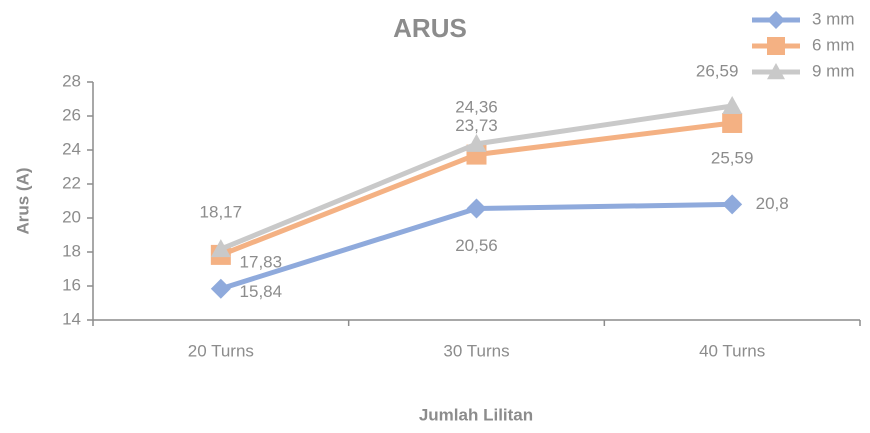 The width and height of the screenshot is (870, 433). Describe the element at coordinates (833, 18) in the screenshot. I see `legend-label: 3 mm` at that location.